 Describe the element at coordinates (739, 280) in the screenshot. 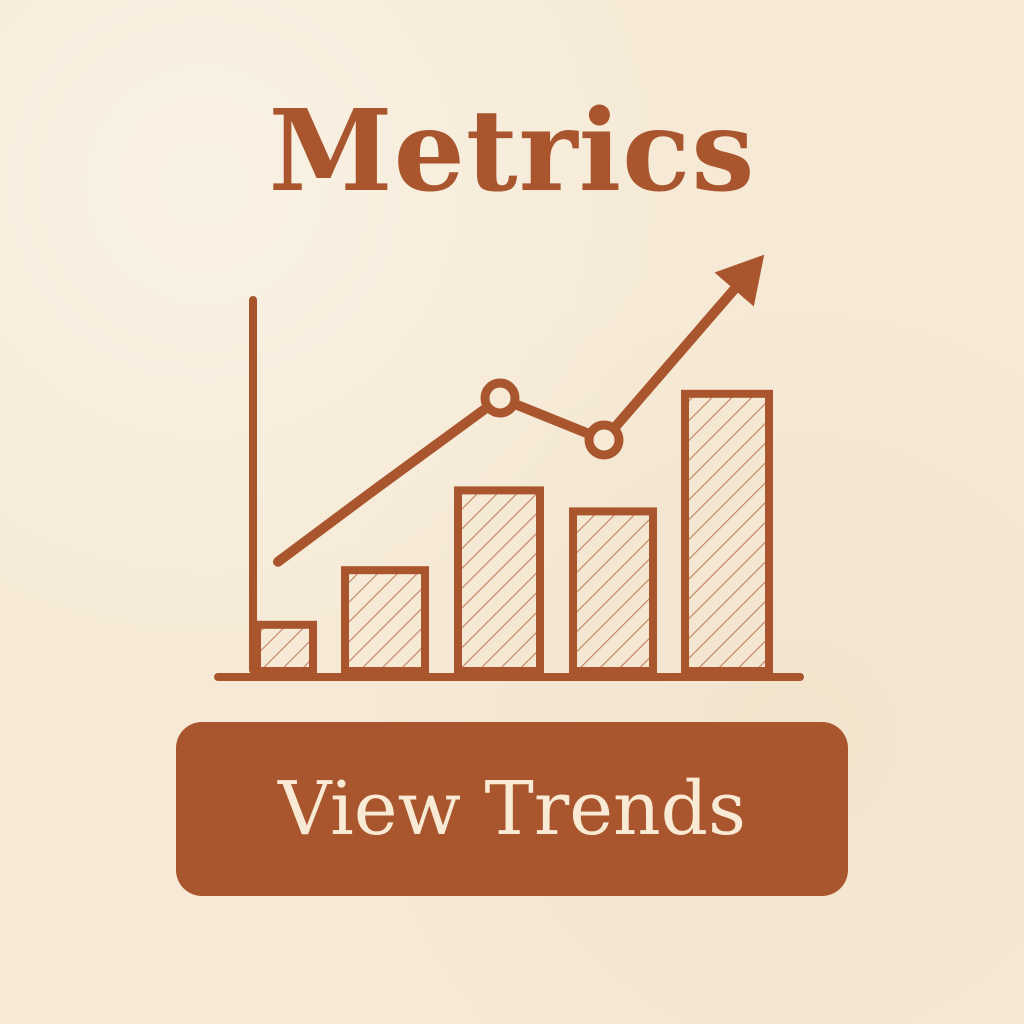

I see `trend-arrow-head` at that location.